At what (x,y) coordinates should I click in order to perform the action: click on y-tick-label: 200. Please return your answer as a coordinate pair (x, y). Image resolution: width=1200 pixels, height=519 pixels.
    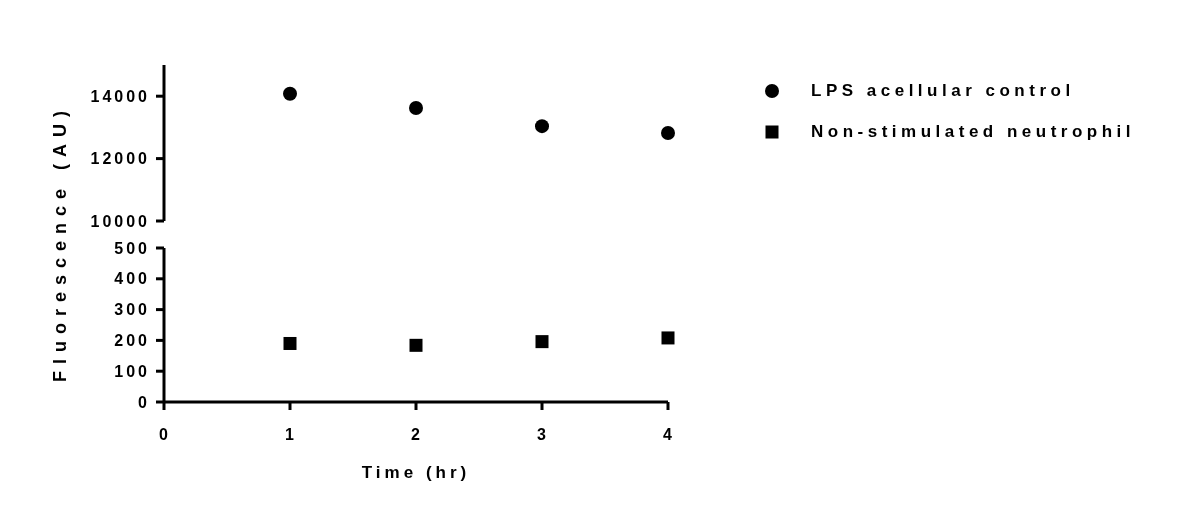
    Looking at the image, I should click on (132, 340).